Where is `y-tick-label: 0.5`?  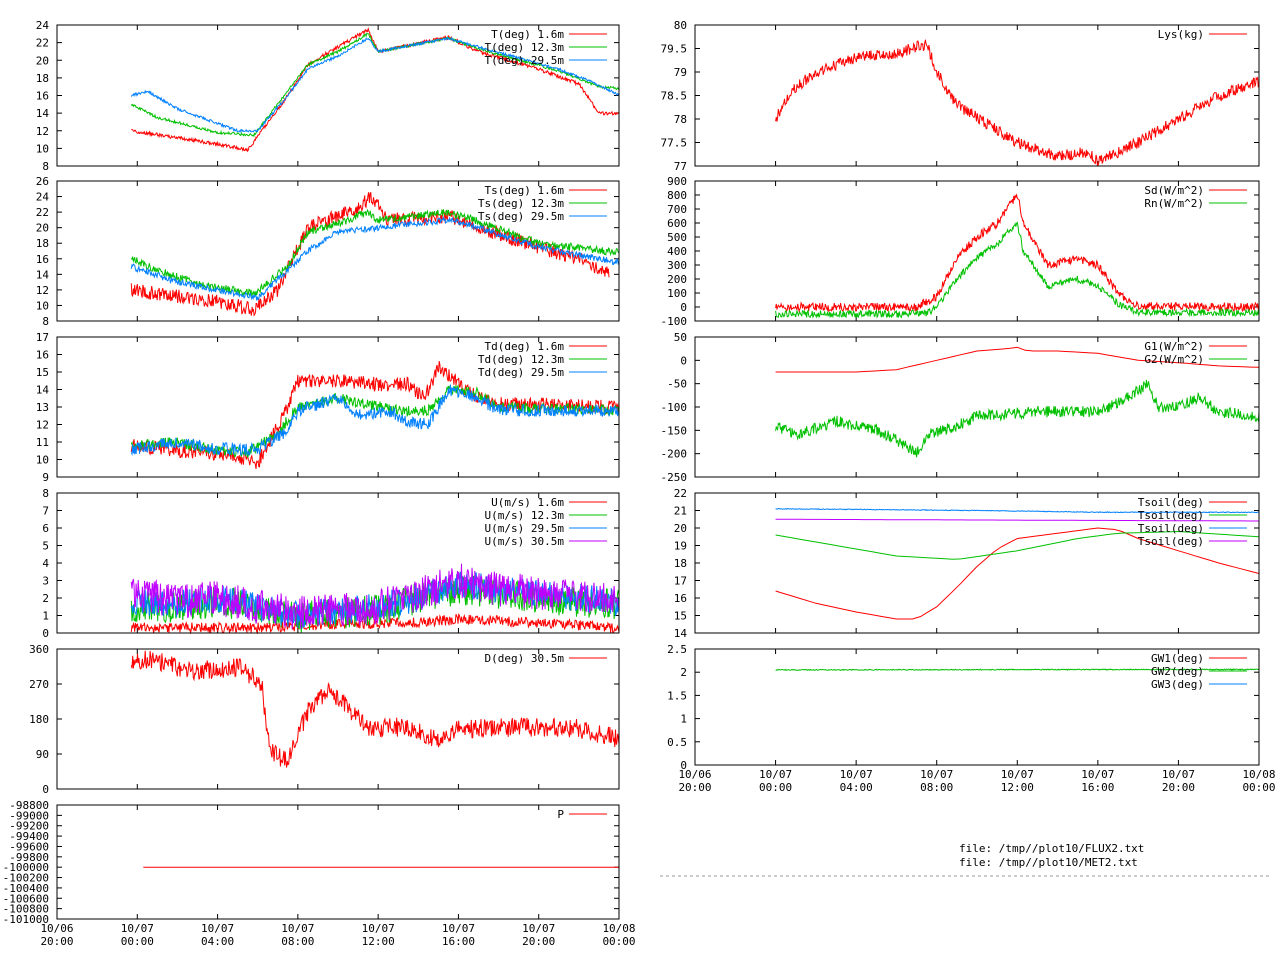 y-tick-label: 0.5 is located at coordinates (677, 742).